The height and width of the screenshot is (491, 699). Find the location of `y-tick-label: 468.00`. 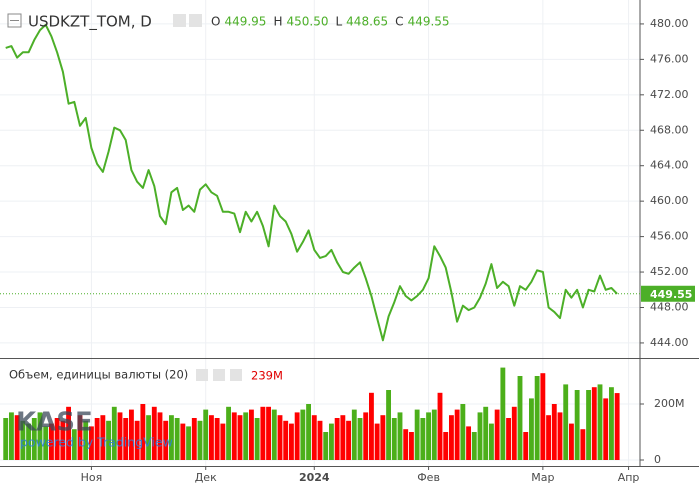

y-tick-label: 468.00 is located at coordinates (669, 129).